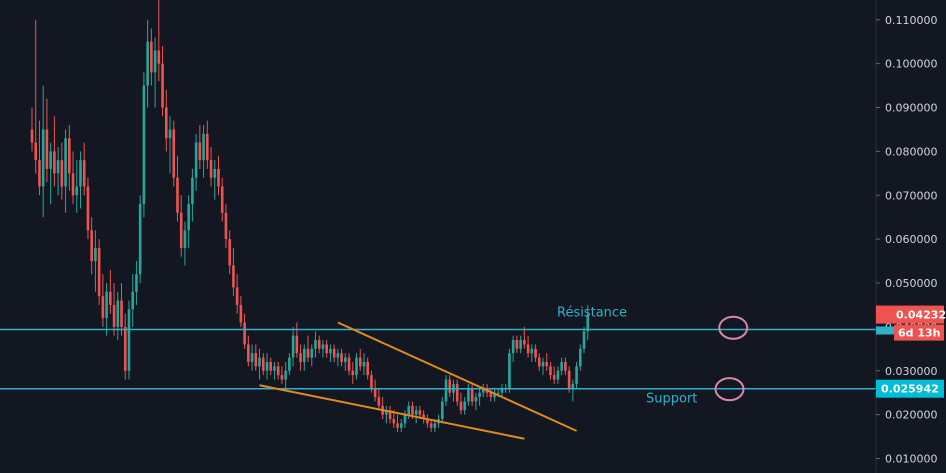 The width and height of the screenshot is (946, 473). I want to click on support-price-tag, so click(910, 388).